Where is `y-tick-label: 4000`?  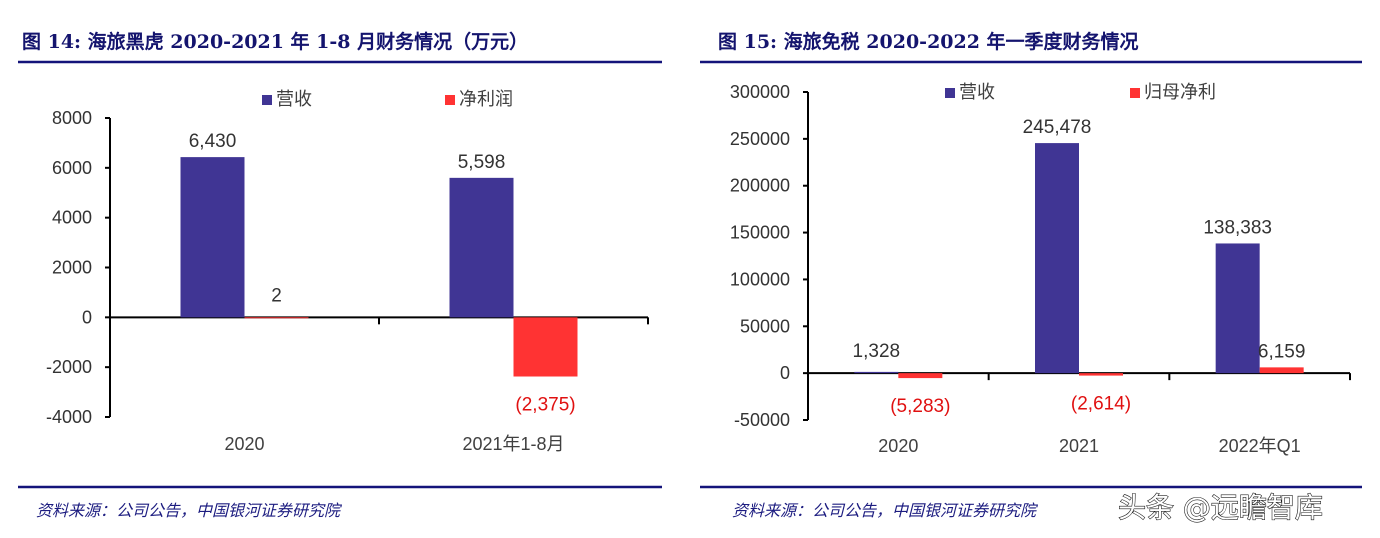
y-tick-label: 4000 is located at coordinates (72, 218).